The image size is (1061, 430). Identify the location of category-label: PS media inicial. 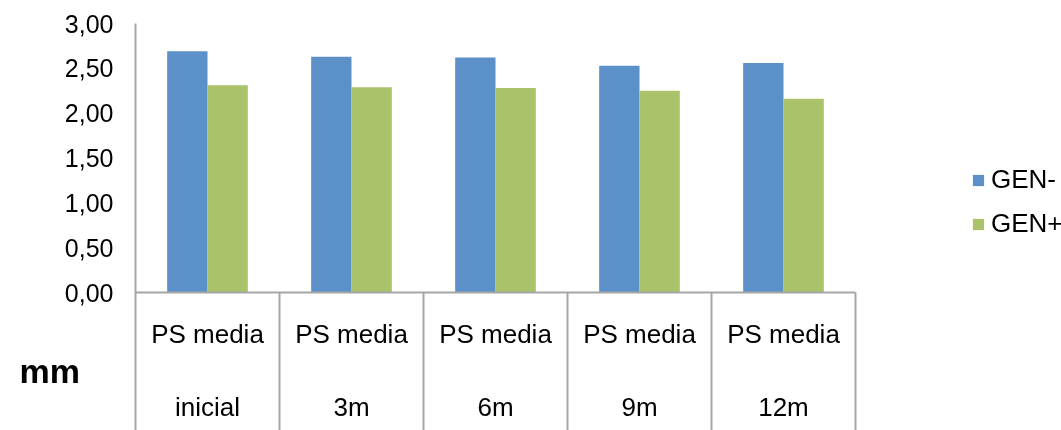
(207, 370).